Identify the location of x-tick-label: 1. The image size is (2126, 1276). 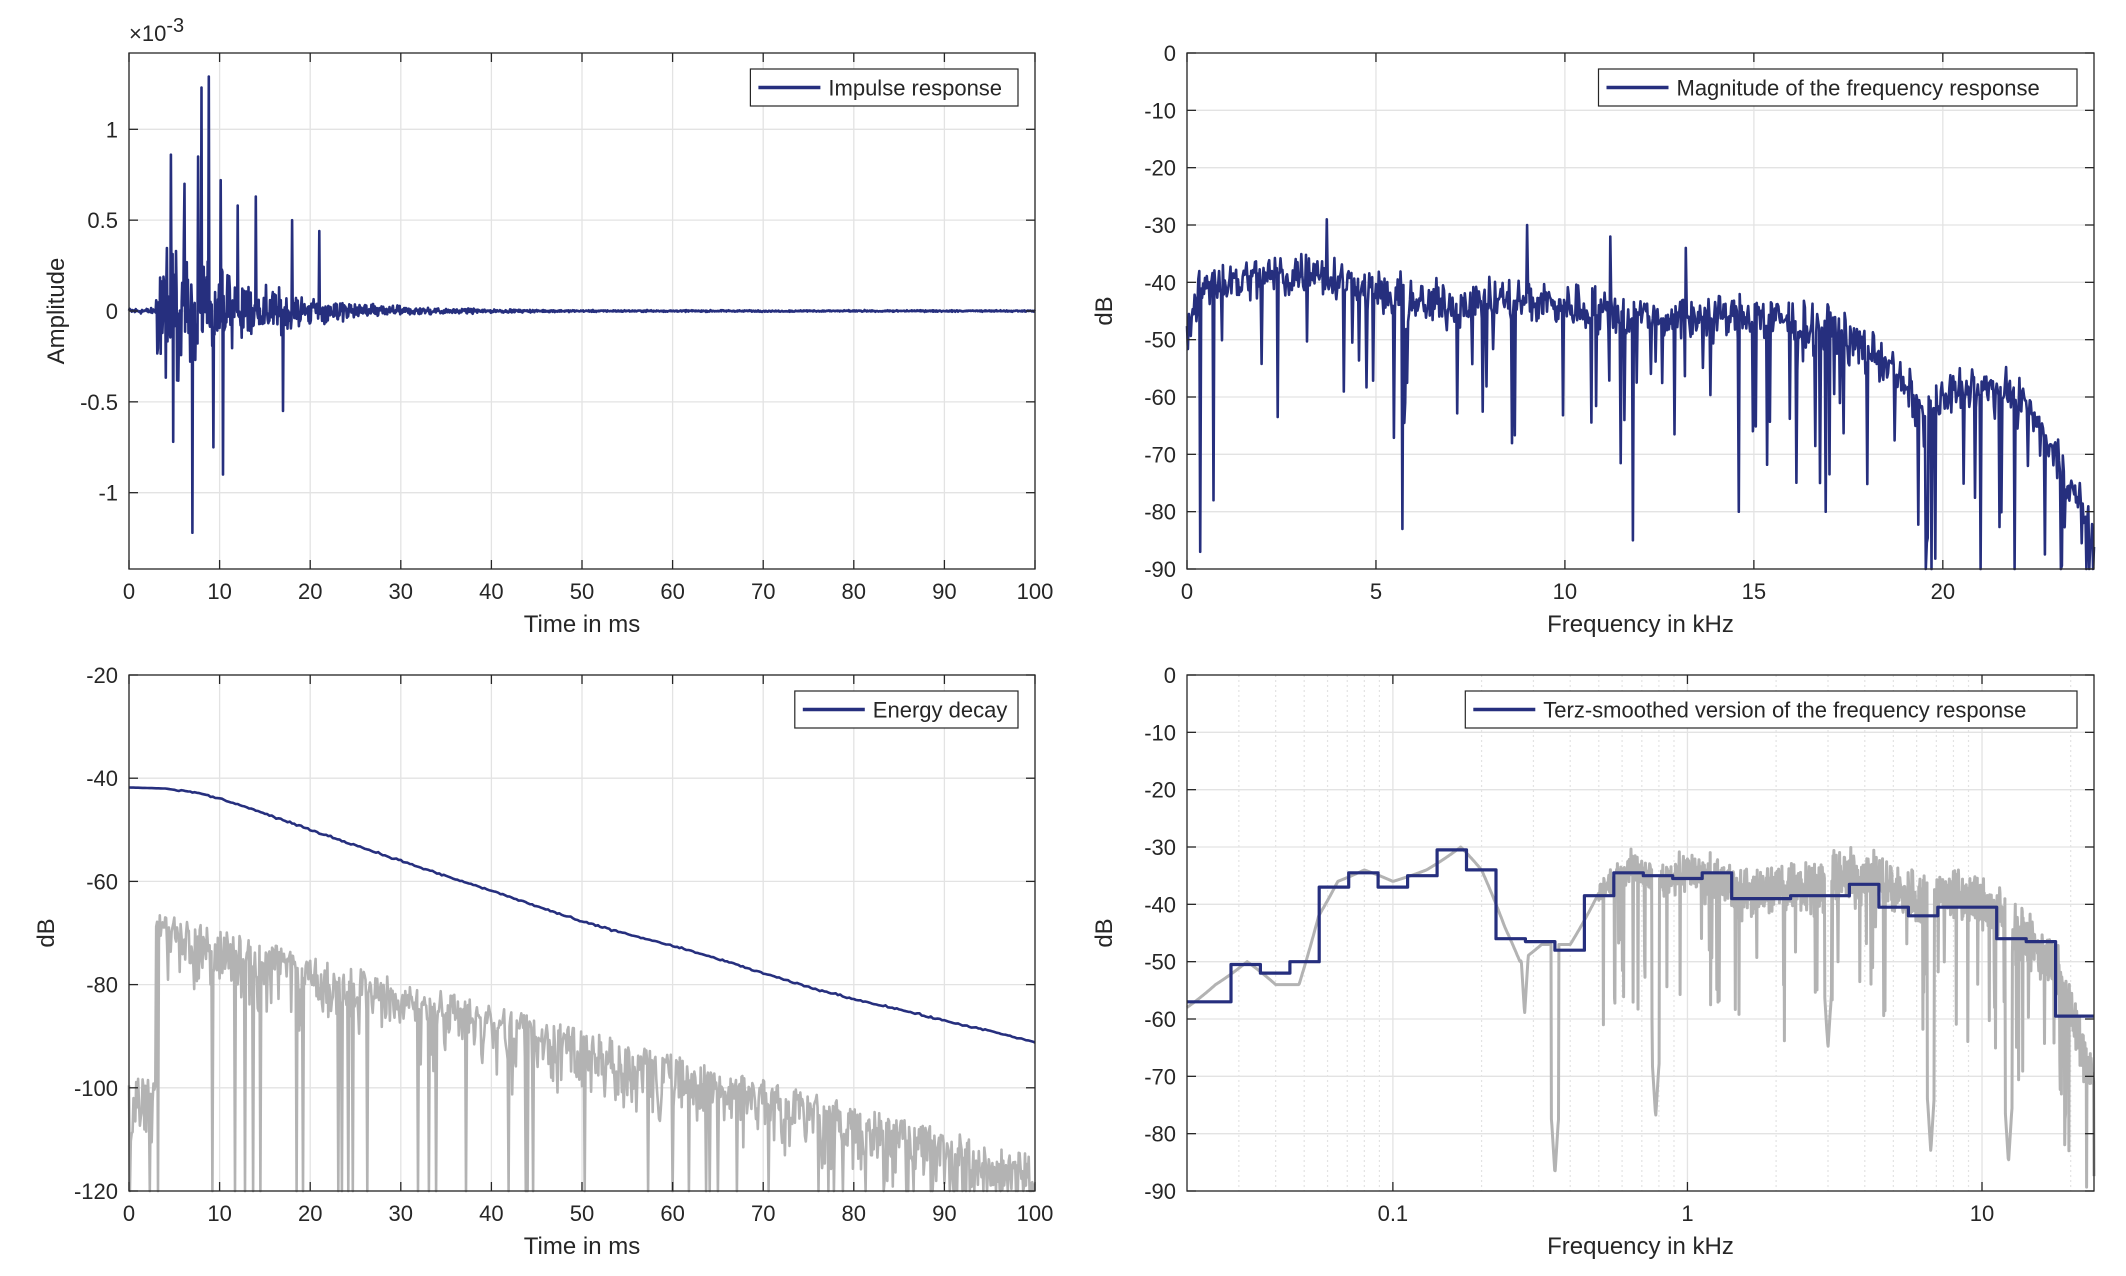
(1687, 1213).